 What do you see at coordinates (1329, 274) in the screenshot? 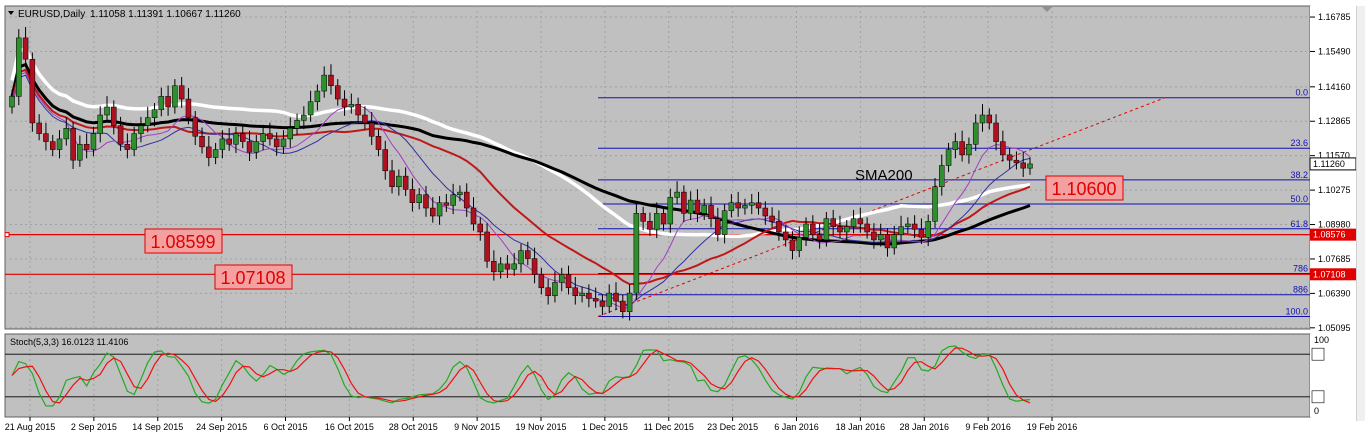
I see `hline-price-tag: 1.07108` at bounding box center [1329, 274].